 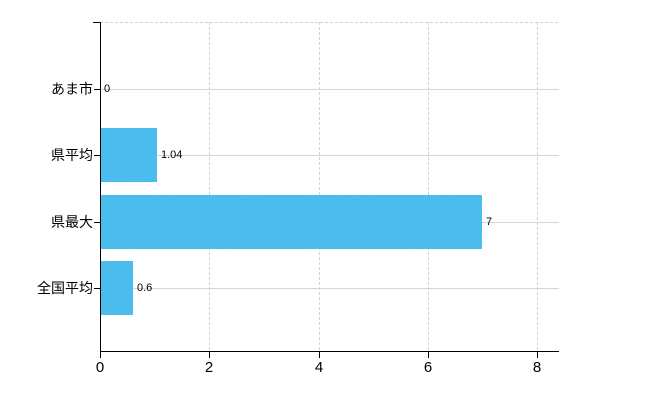 What do you see at coordinates (319, 367) in the screenshot?
I see `x-axis-tick-label: 4` at bounding box center [319, 367].